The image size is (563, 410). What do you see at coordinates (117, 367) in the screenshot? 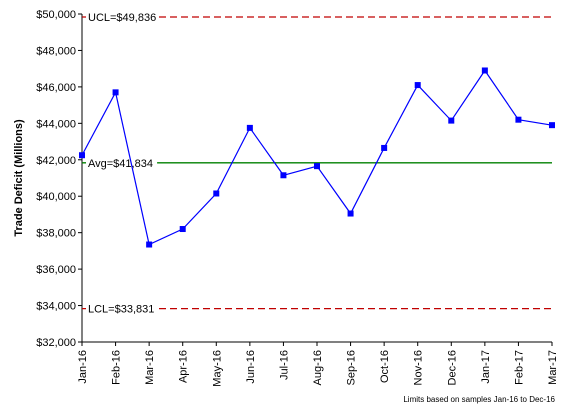
I see `x-tick-label: Feb-16` at bounding box center [117, 367].